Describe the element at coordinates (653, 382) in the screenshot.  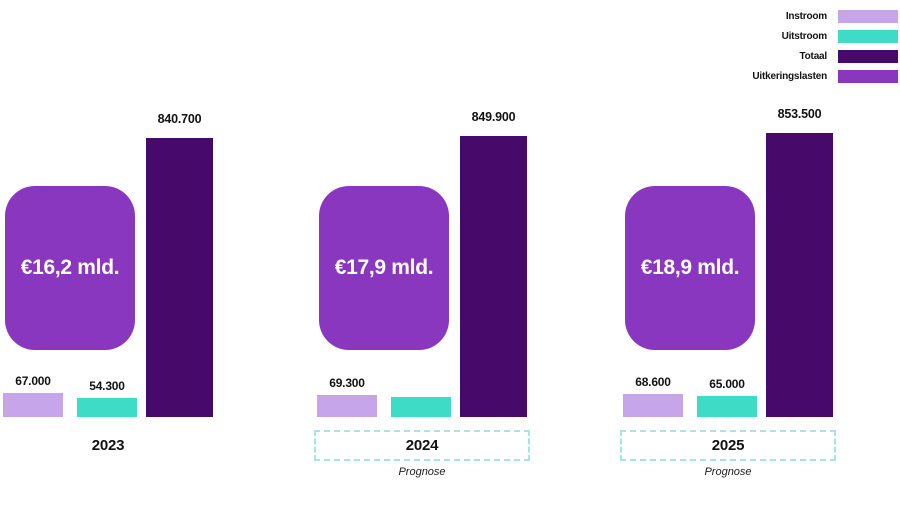
I see `instroom-value-label: 68.600` at that location.